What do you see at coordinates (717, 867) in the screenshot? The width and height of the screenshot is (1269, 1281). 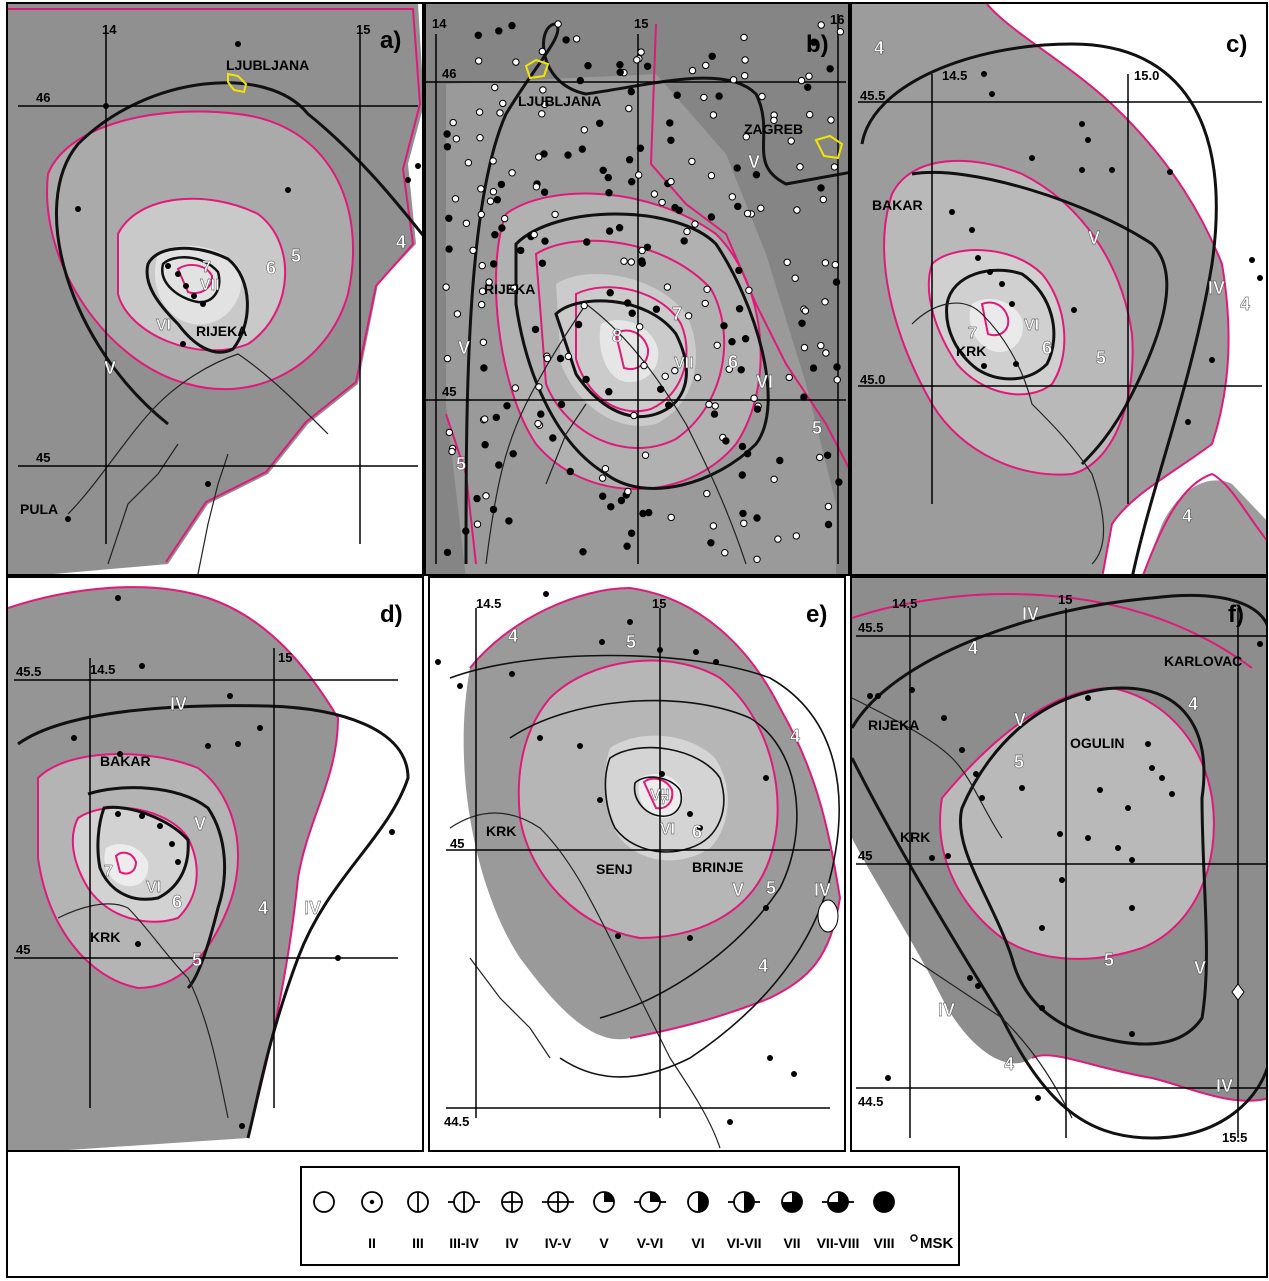 I see `place-label: BRINJE` at bounding box center [717, 867].